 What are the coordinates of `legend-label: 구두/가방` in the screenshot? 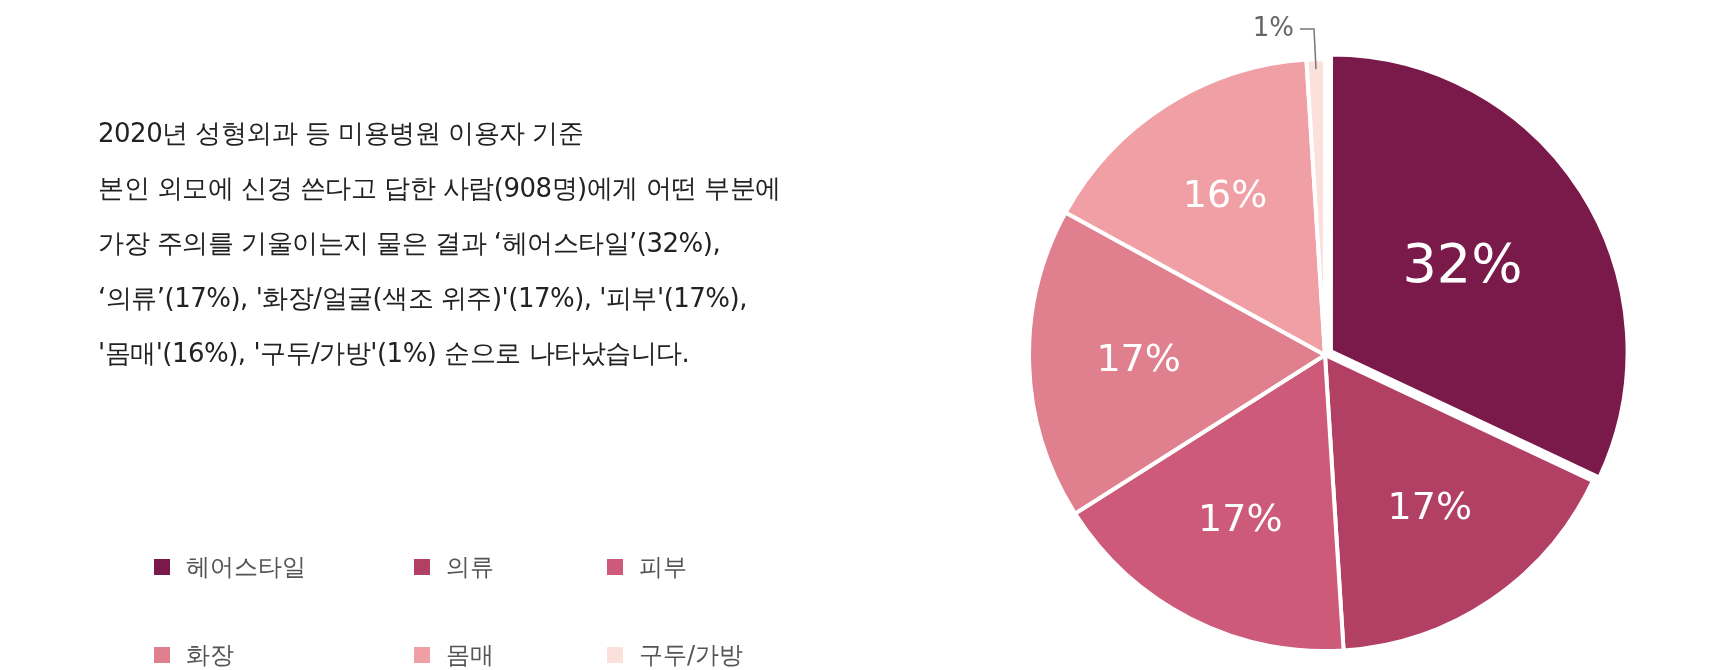 It's located at (691, 655).